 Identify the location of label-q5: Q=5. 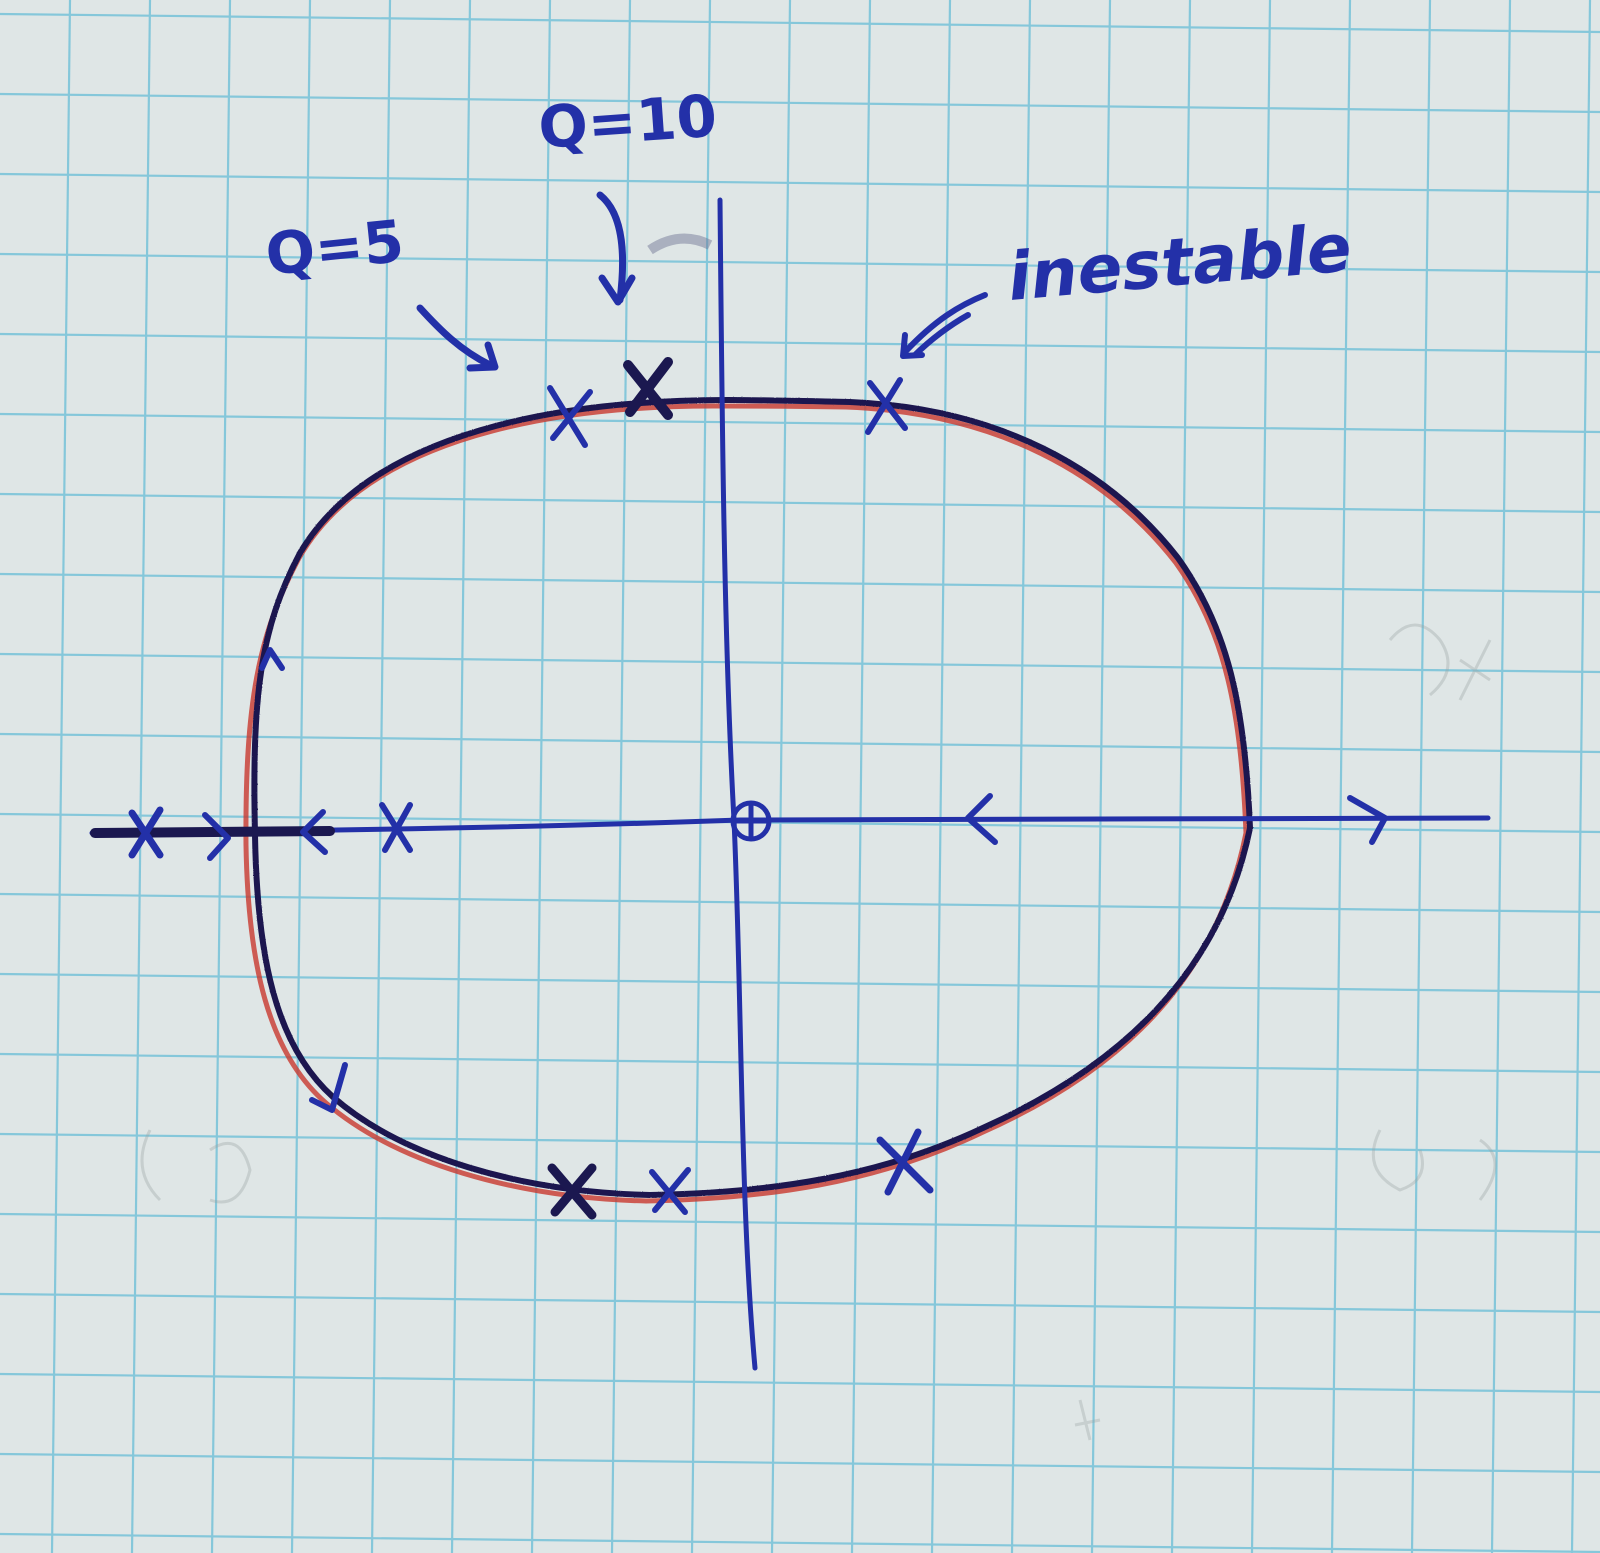
(334, 248).